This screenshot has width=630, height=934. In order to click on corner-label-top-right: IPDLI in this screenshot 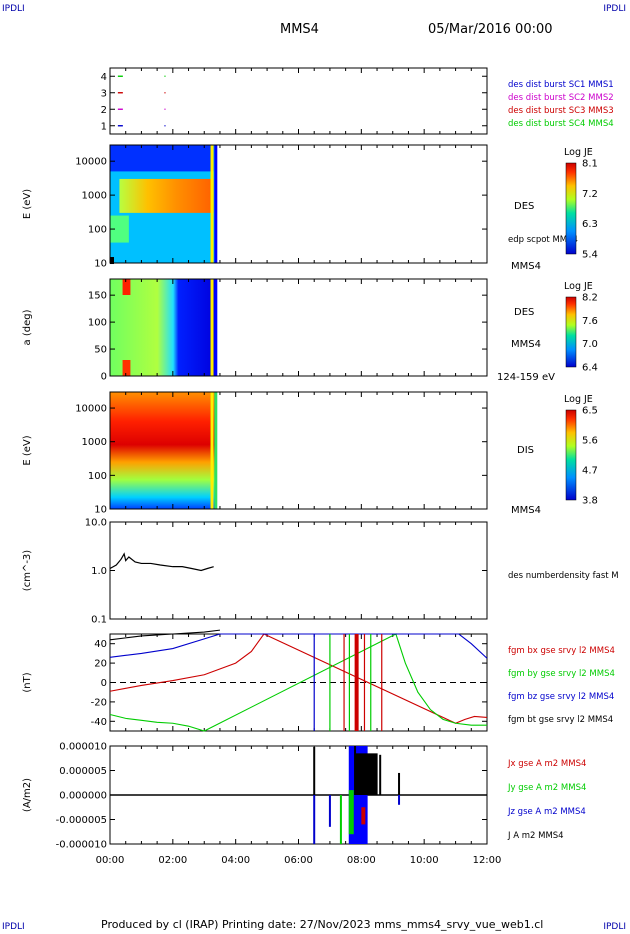, I will do `click(614, 9)`.